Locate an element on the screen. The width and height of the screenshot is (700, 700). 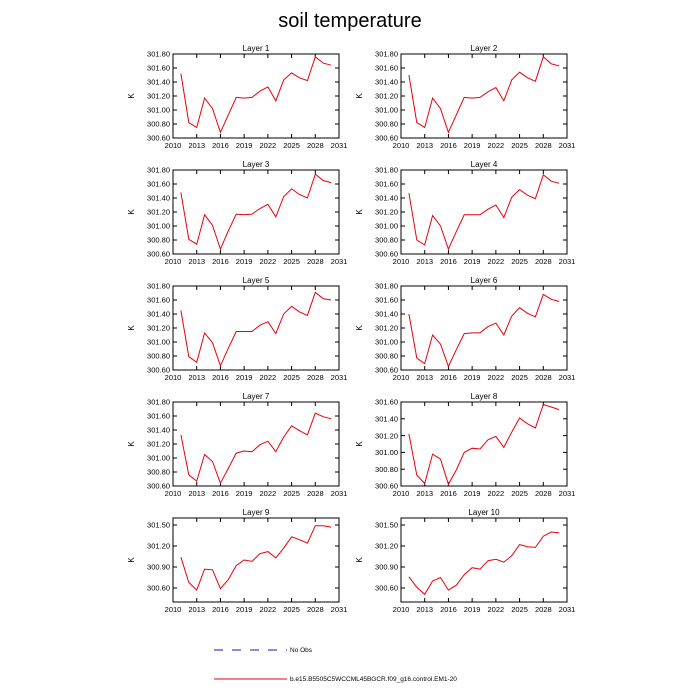
layer-8-ylabel: K is located at coordinates (359, 444).